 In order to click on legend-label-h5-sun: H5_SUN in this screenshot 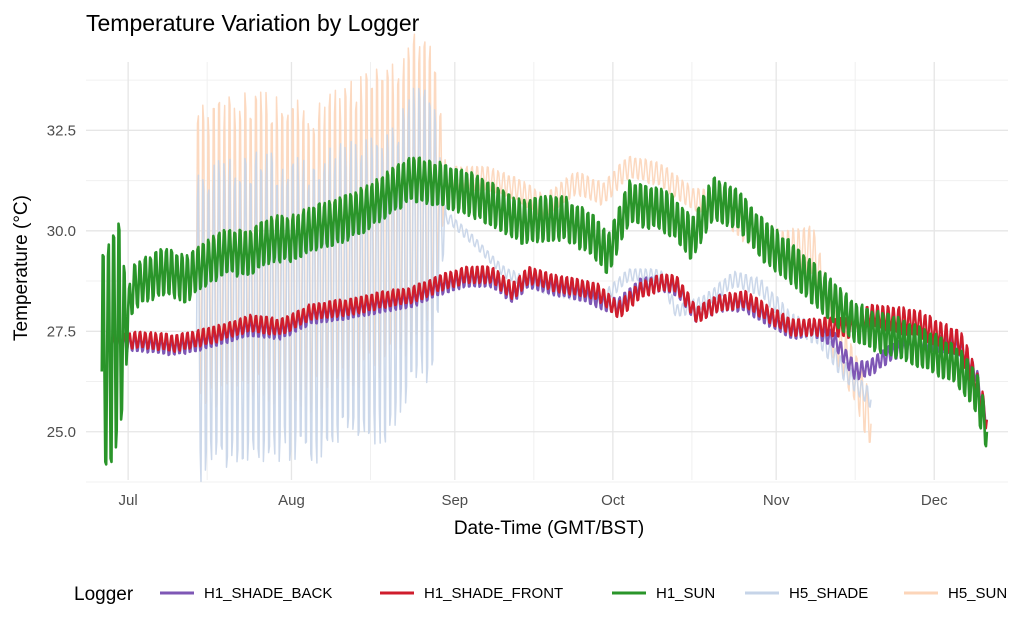, I will do `click(977, 593)`.